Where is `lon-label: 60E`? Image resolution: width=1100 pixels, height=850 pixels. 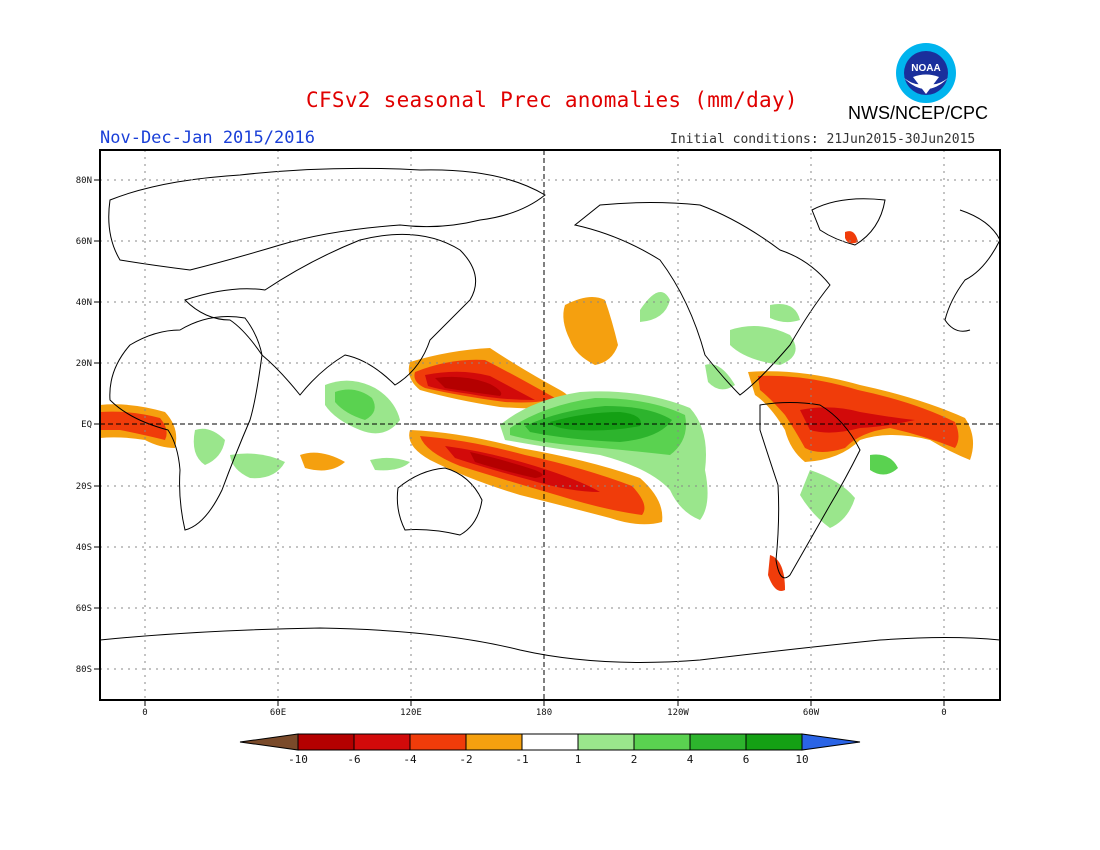 lon-label: 60E is located at coordinates (278, 713).